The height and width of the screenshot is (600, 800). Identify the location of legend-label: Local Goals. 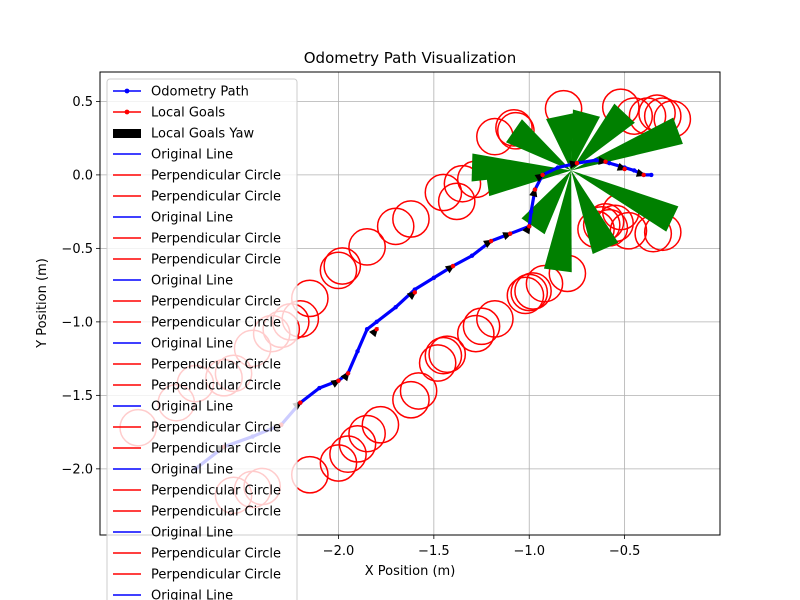
(188, 113).